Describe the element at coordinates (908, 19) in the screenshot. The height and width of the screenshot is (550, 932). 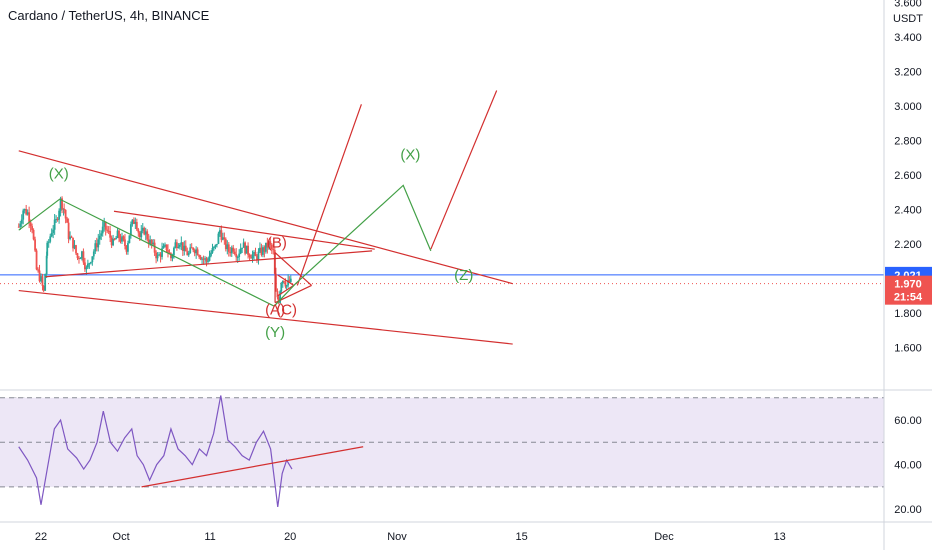
I see `price-axis-currency: USDT` at that location.